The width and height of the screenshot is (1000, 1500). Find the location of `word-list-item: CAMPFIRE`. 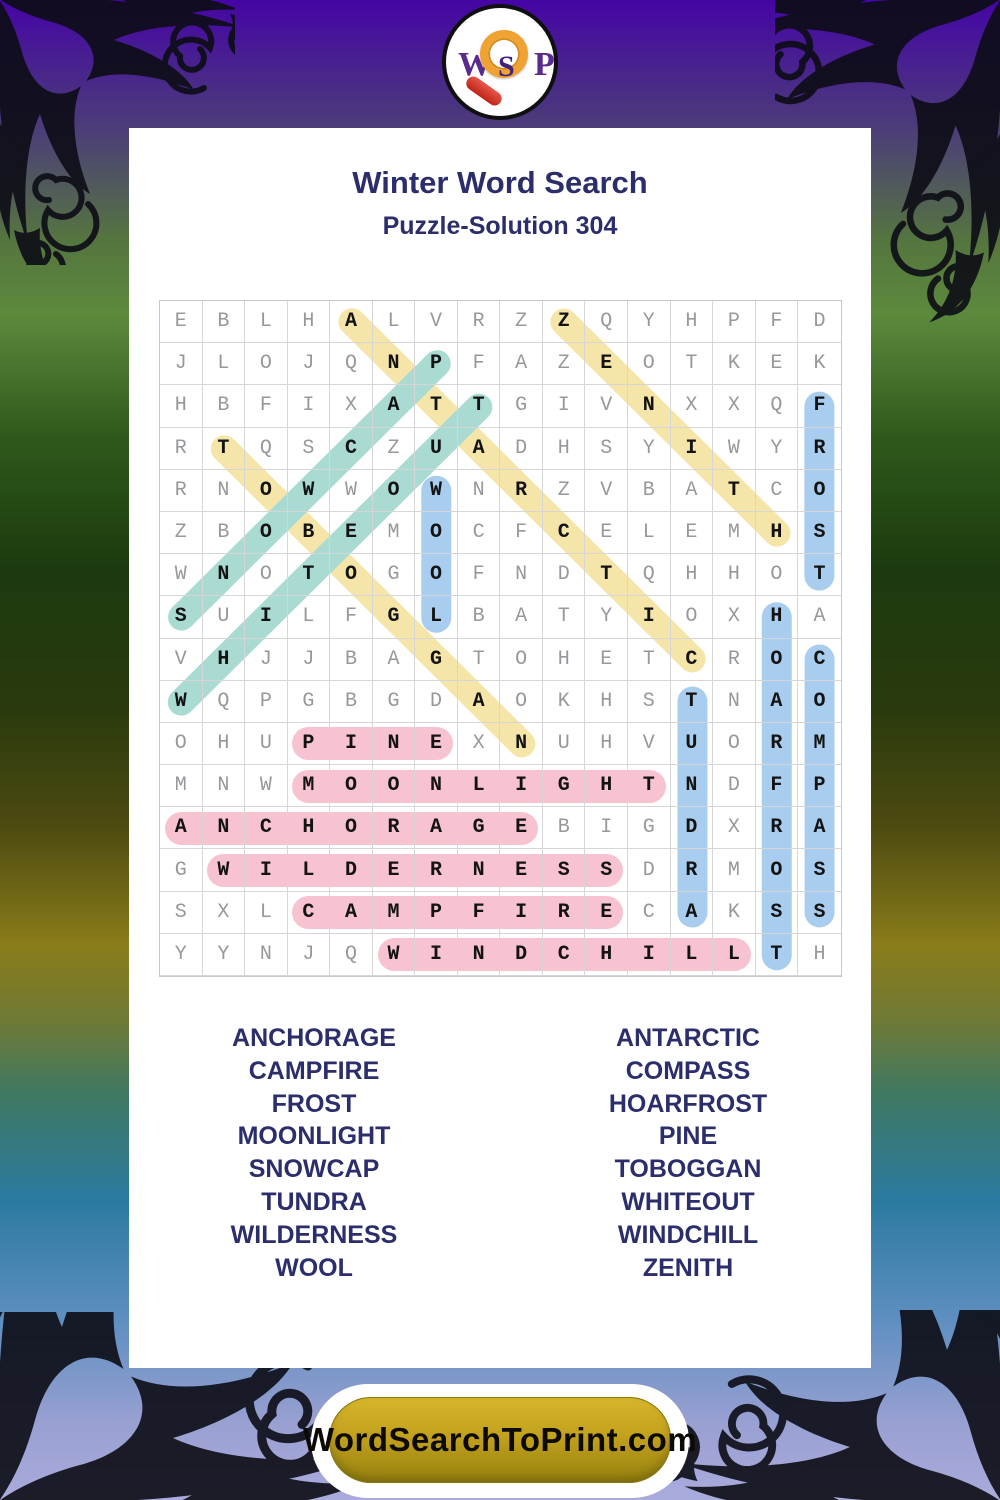

word-list-item: CAMPFIRE is located at coordinates (314, 1070).